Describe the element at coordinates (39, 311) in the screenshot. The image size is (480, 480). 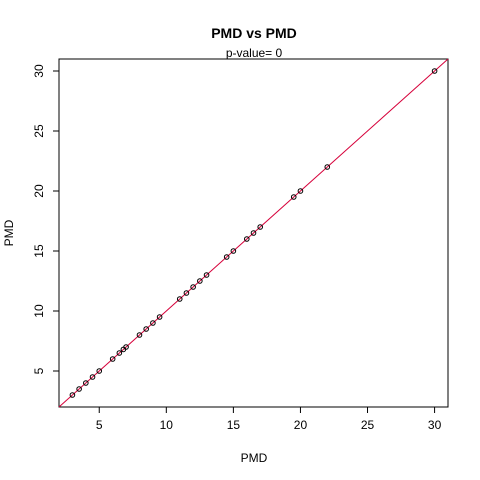
I see `y-tick-label: 10` at that location.